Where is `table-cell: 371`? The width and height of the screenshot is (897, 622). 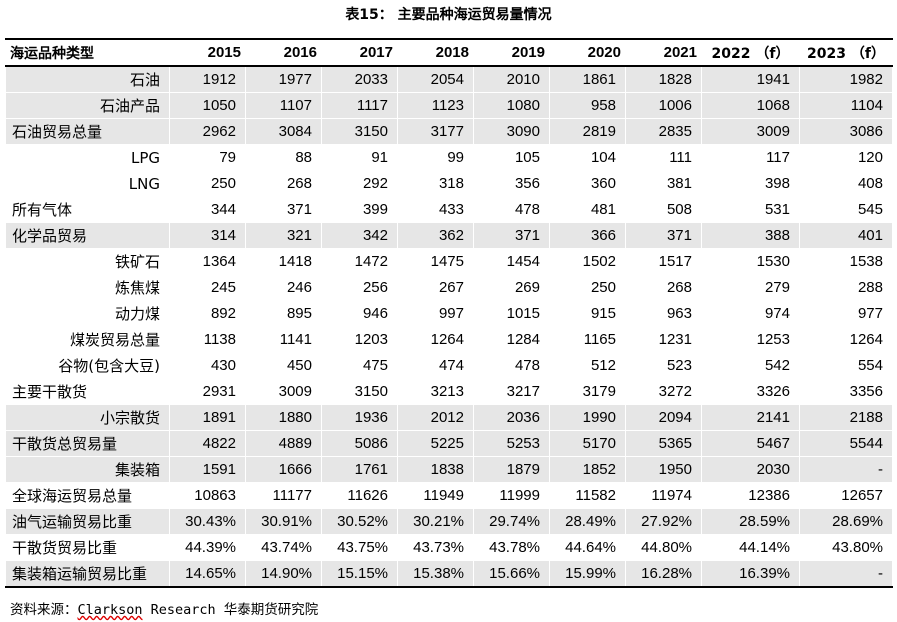
table-cell: 371 is located at coordinates (511, 235).